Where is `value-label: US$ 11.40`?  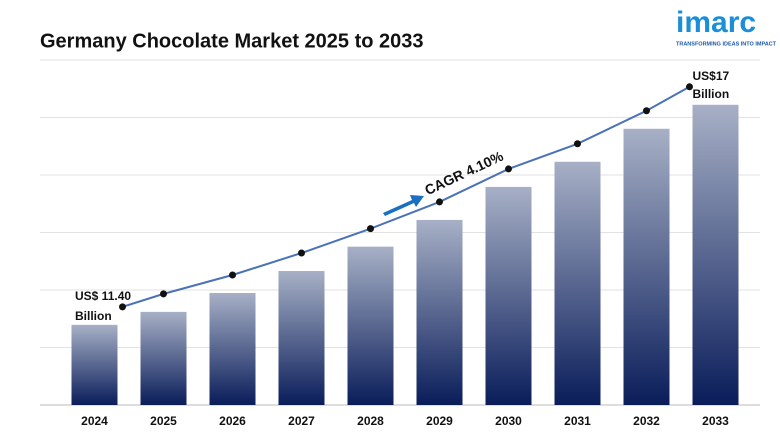
value-label: US$ 11.40 is located at coordinates (103, 296).